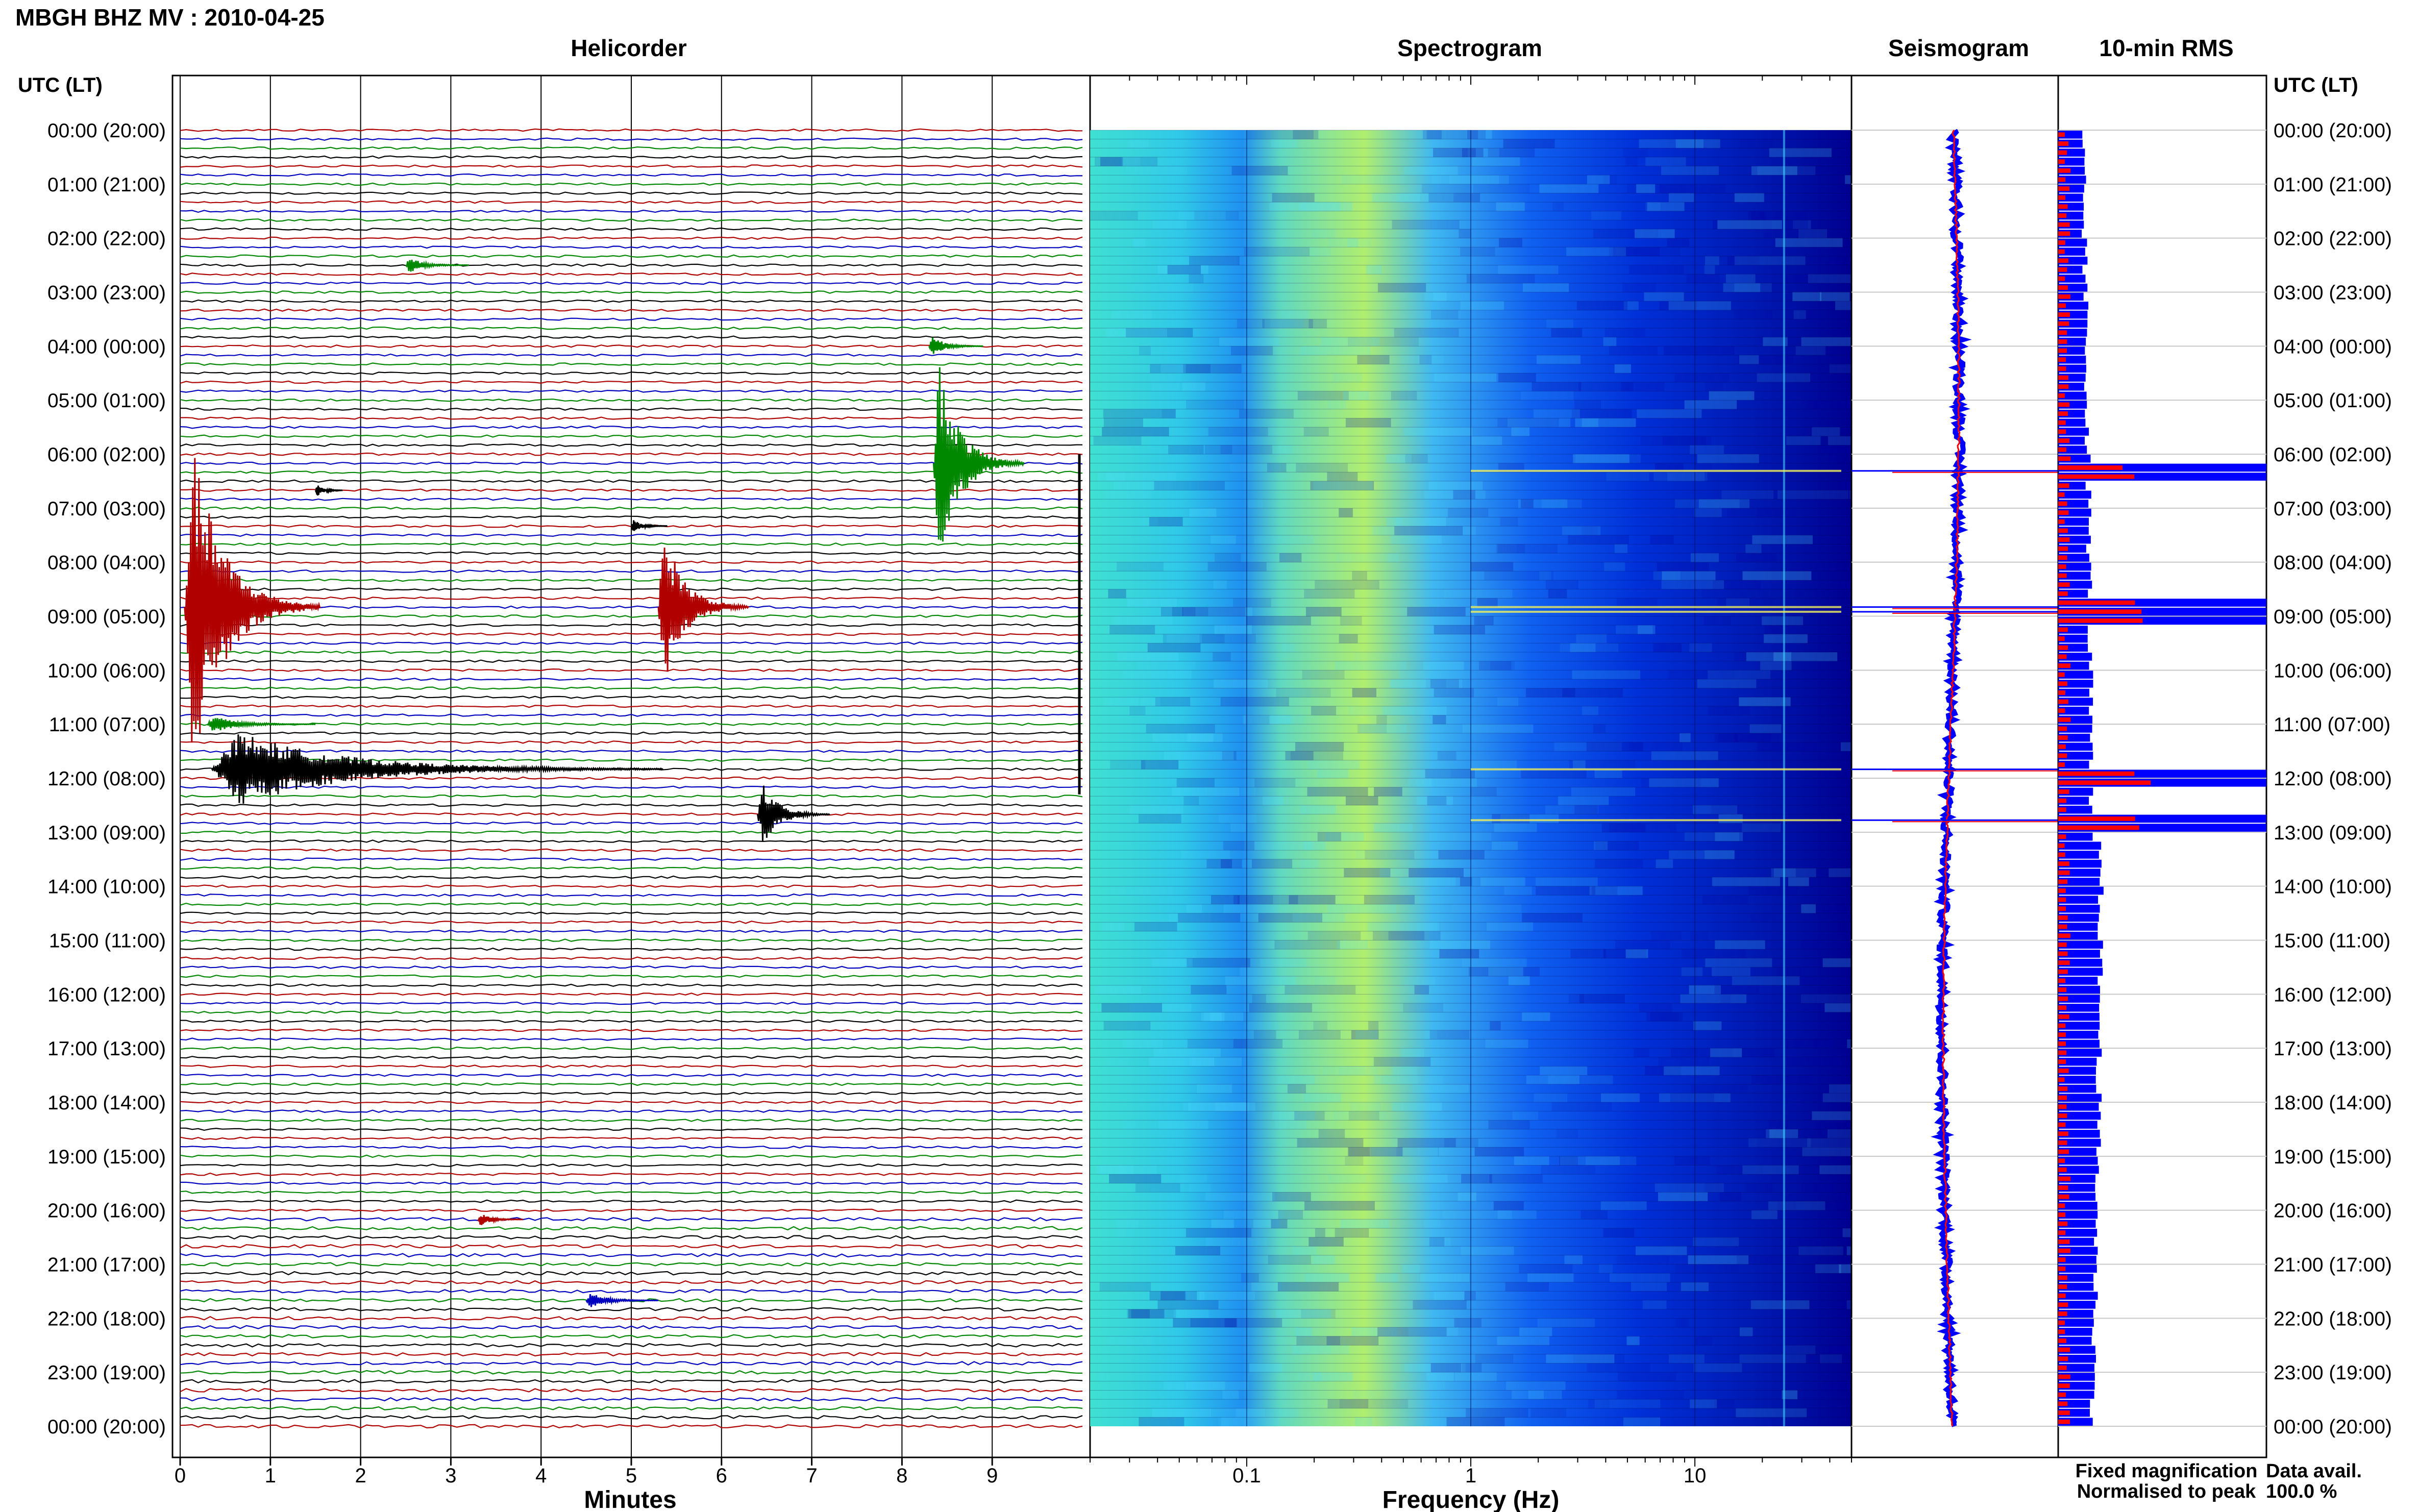 The image size is (2419, 1512). What do you see at coordinates (1246, 1476) in the screenshot?
I see `spectrogram-x-tick-label: 0.1` at bounding box center [1246, 1476].